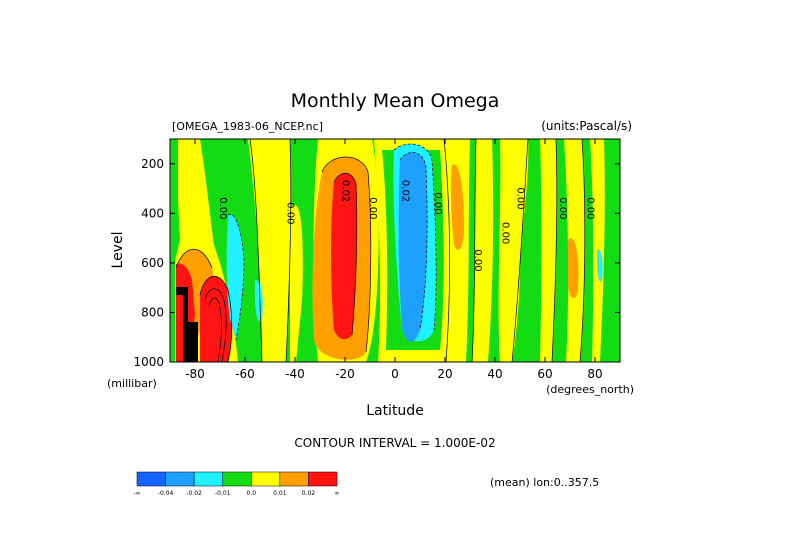 Image resolution: width=789 pixels, height=558 pixels. What do you see at coordinates (394, 443) in the screenshot?
I see `contour-interval-text: CONTOUR INTERVAL = 1.000E-02` at bounding box center [394, 443].